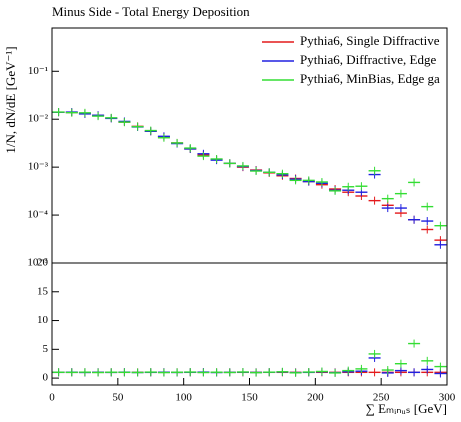  What do you see at coordinates (38, 119) in the screenshot?
I see `y-tick-label: 10⁻²` at bounding box center [38, 119].